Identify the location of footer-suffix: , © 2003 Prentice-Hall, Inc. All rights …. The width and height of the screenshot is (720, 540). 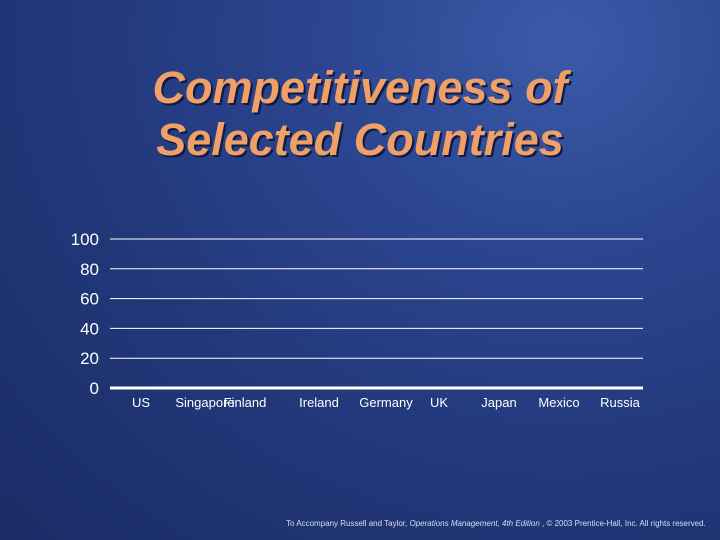
(622, 523).